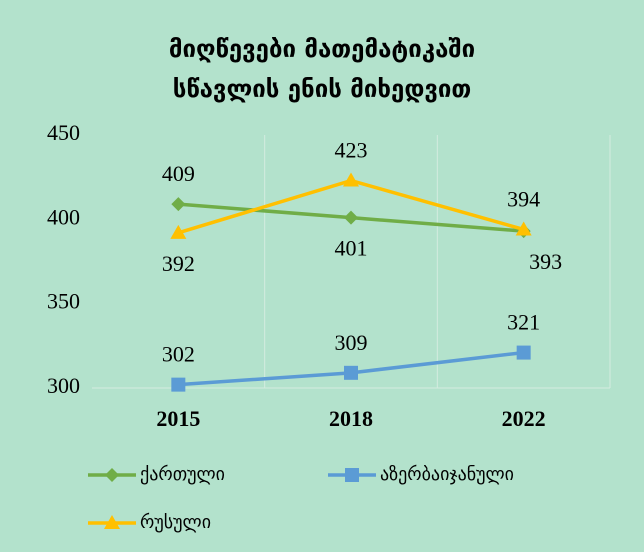 The height and width of the screenshot is (552, 644). What do you see at coordinates (322, 89) in the screenshot?
I see `chart-title: სწავლის ენის მიხედვით` at bounding box center [322, 89].